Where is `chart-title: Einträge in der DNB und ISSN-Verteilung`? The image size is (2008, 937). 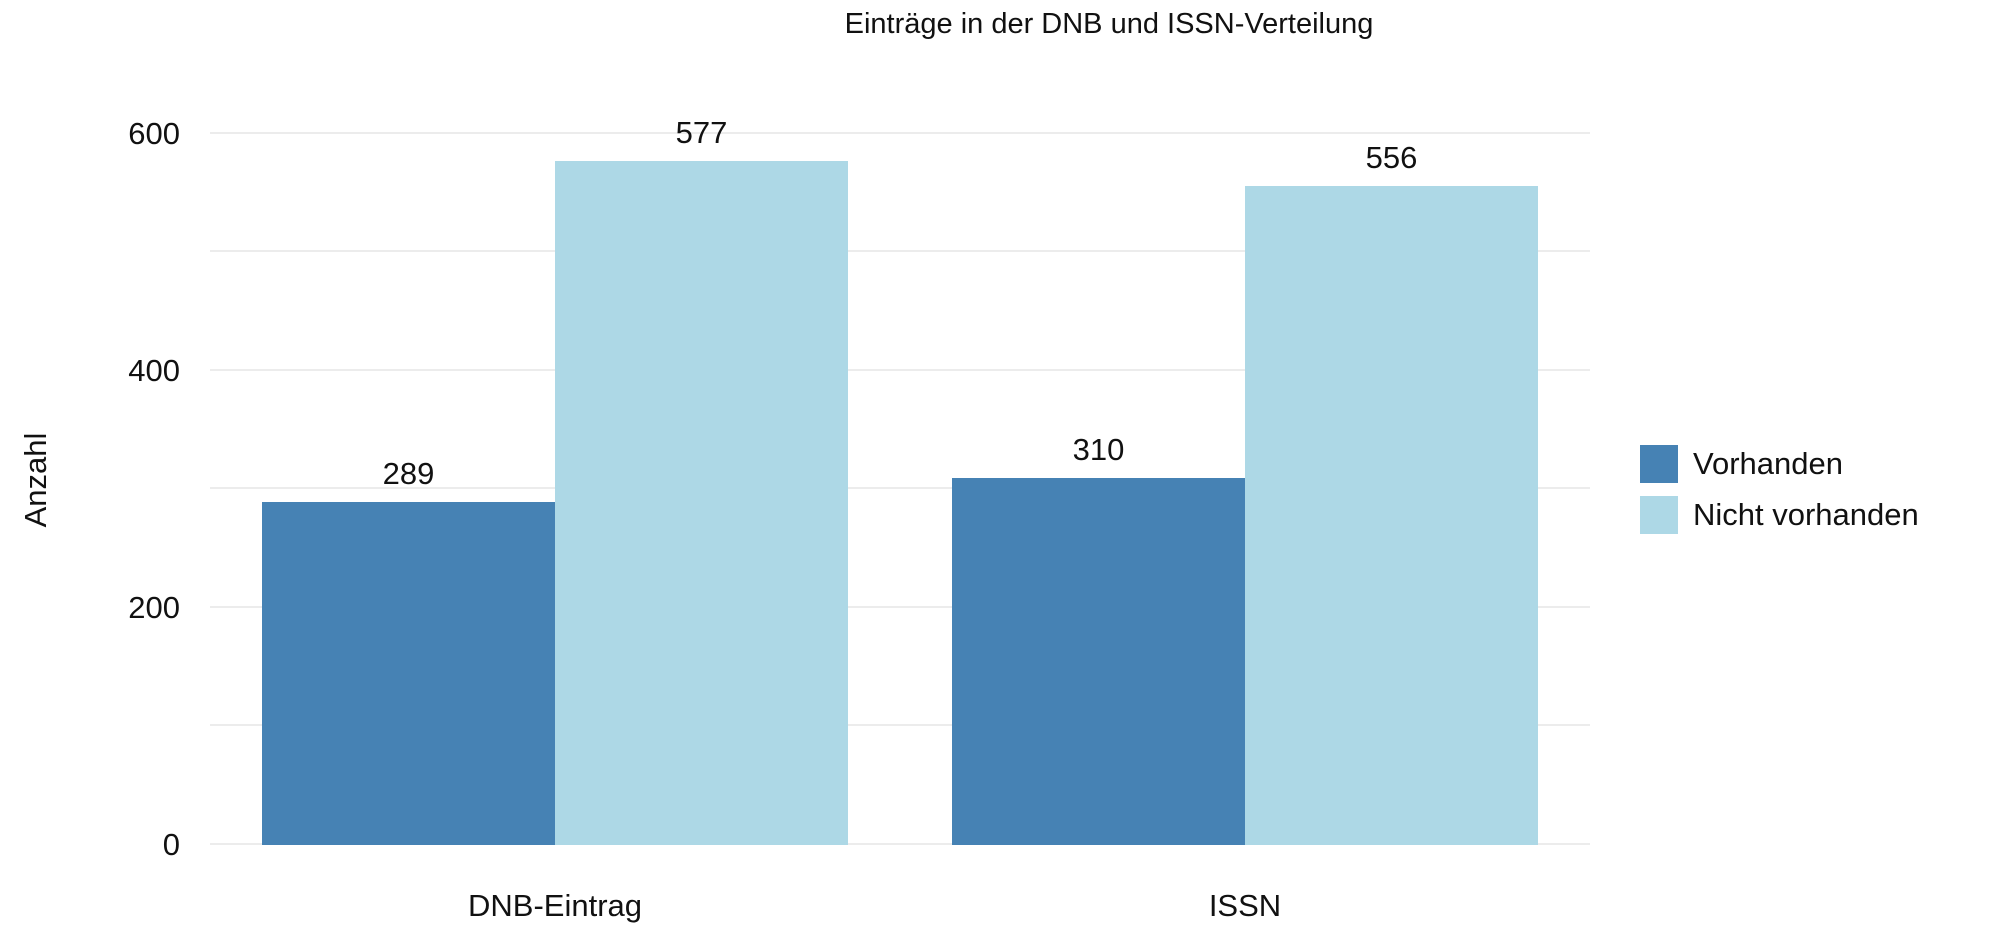
chart-title: Einträge in der DNB und ISSN-Verteilung is located at coordinates (1109, 24).